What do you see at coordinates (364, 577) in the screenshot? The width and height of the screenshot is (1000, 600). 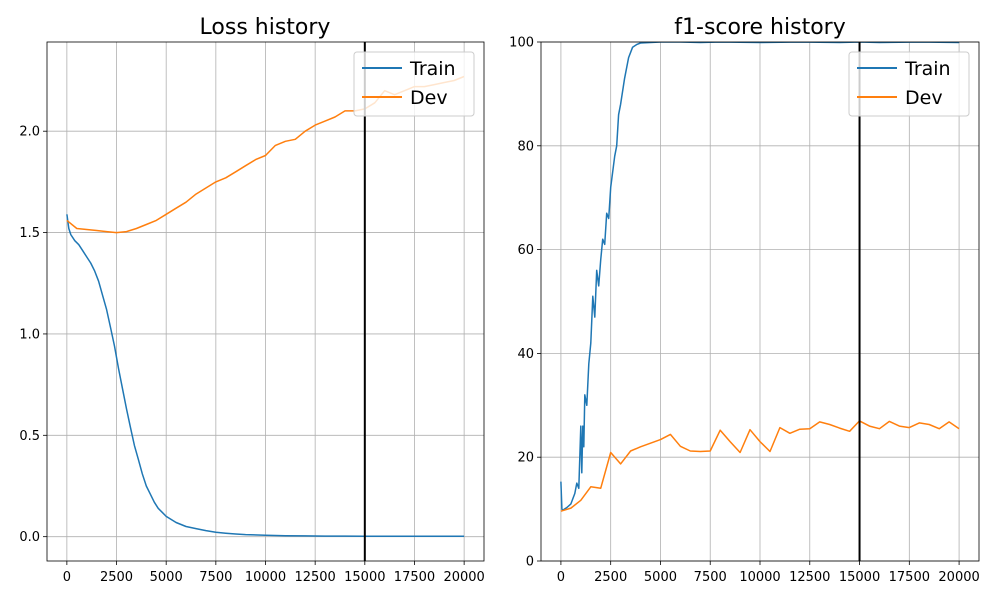 I see `loss-x-tick-label: 15000` at bounding box center [364, 577].